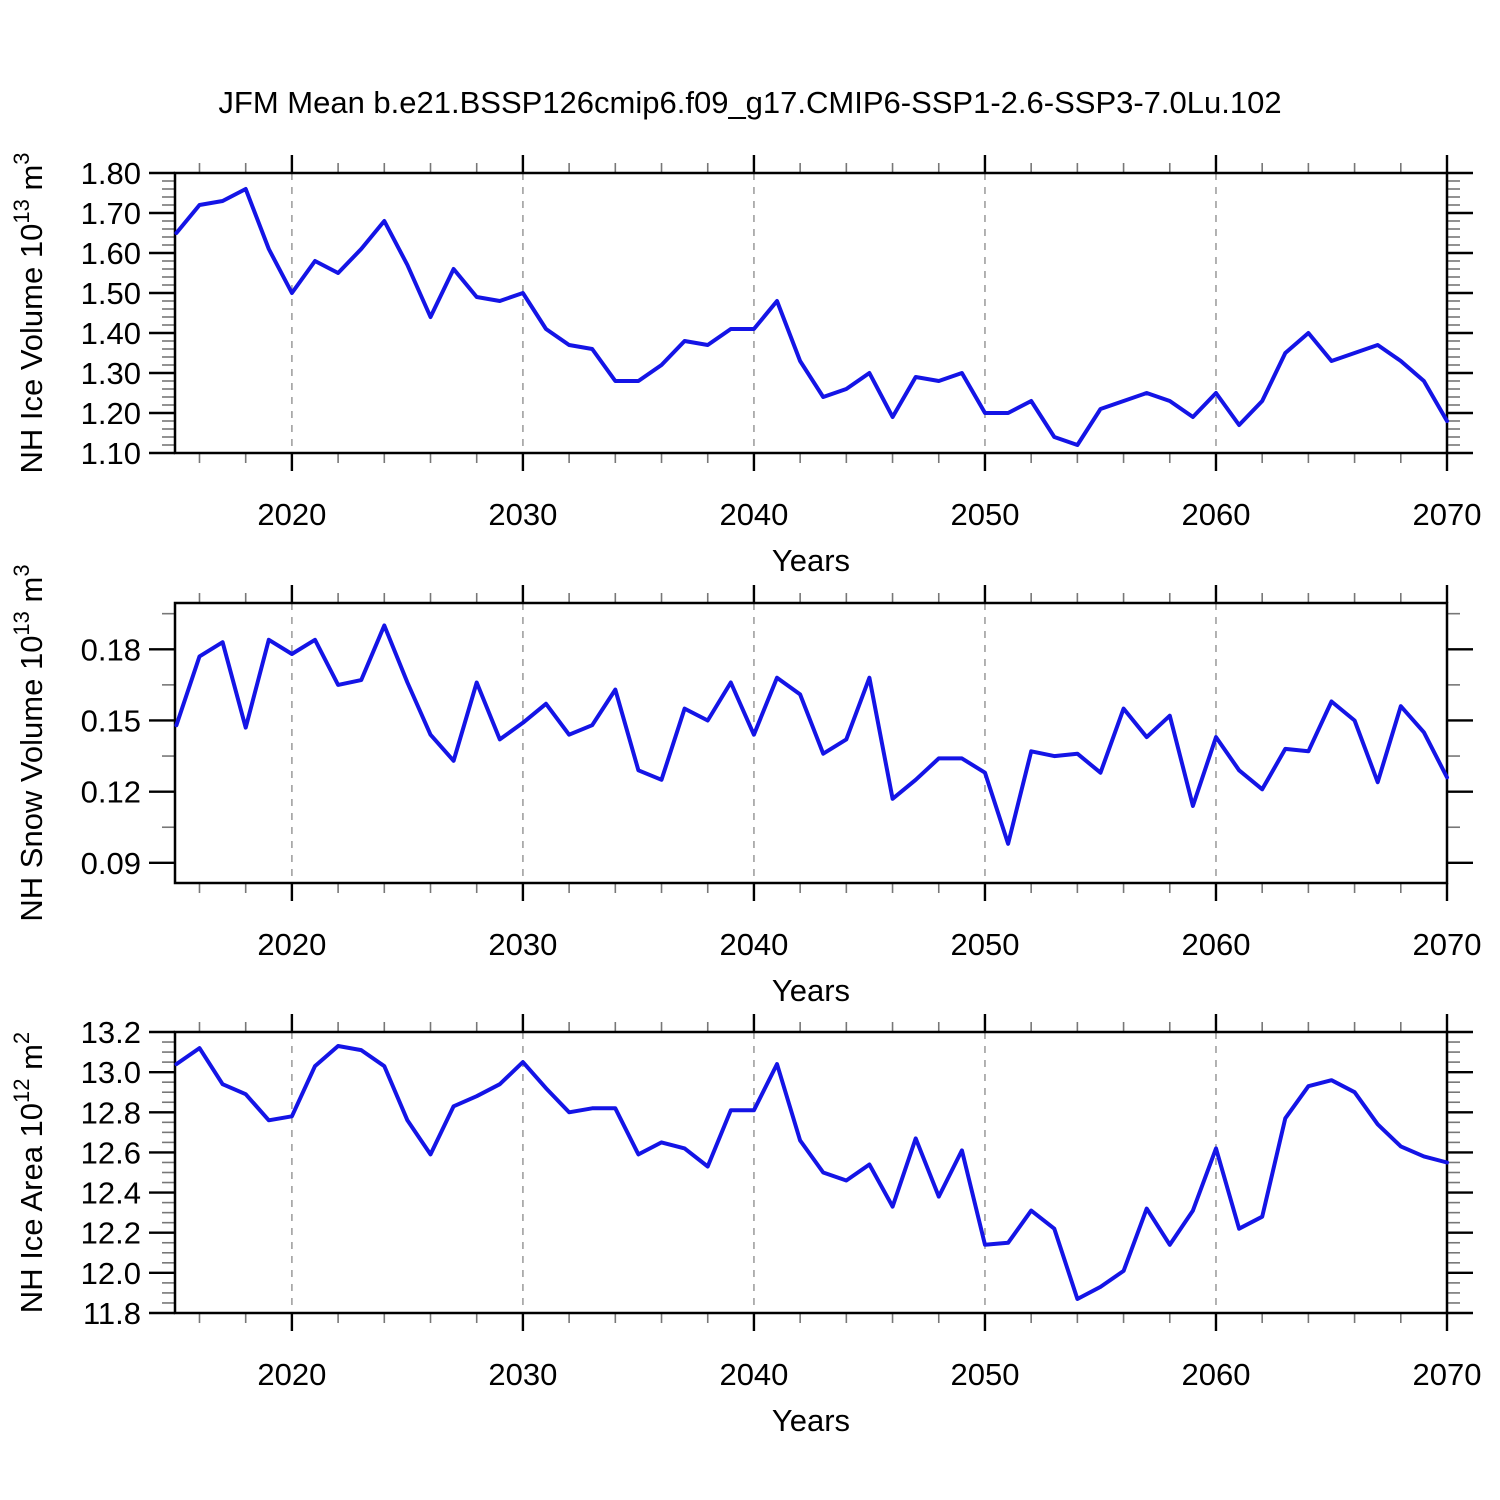 The image size is (1500, 1500). Describe the element at coordinates (111, 1072) in the screenshot. I see `y-tick-label: 13.0` at that location.